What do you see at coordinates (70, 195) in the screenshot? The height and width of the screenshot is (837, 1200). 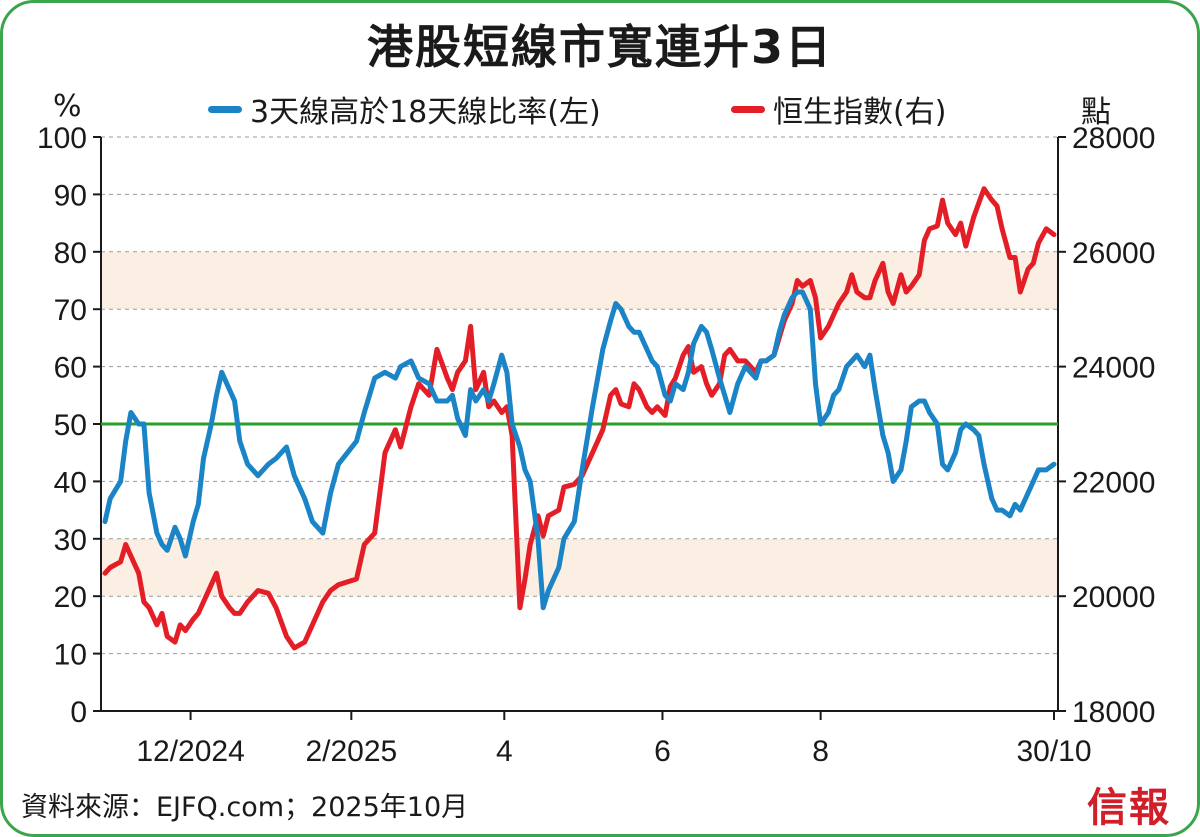 I see `left-tick-label-90: 90` at bounding box center [70, 195].